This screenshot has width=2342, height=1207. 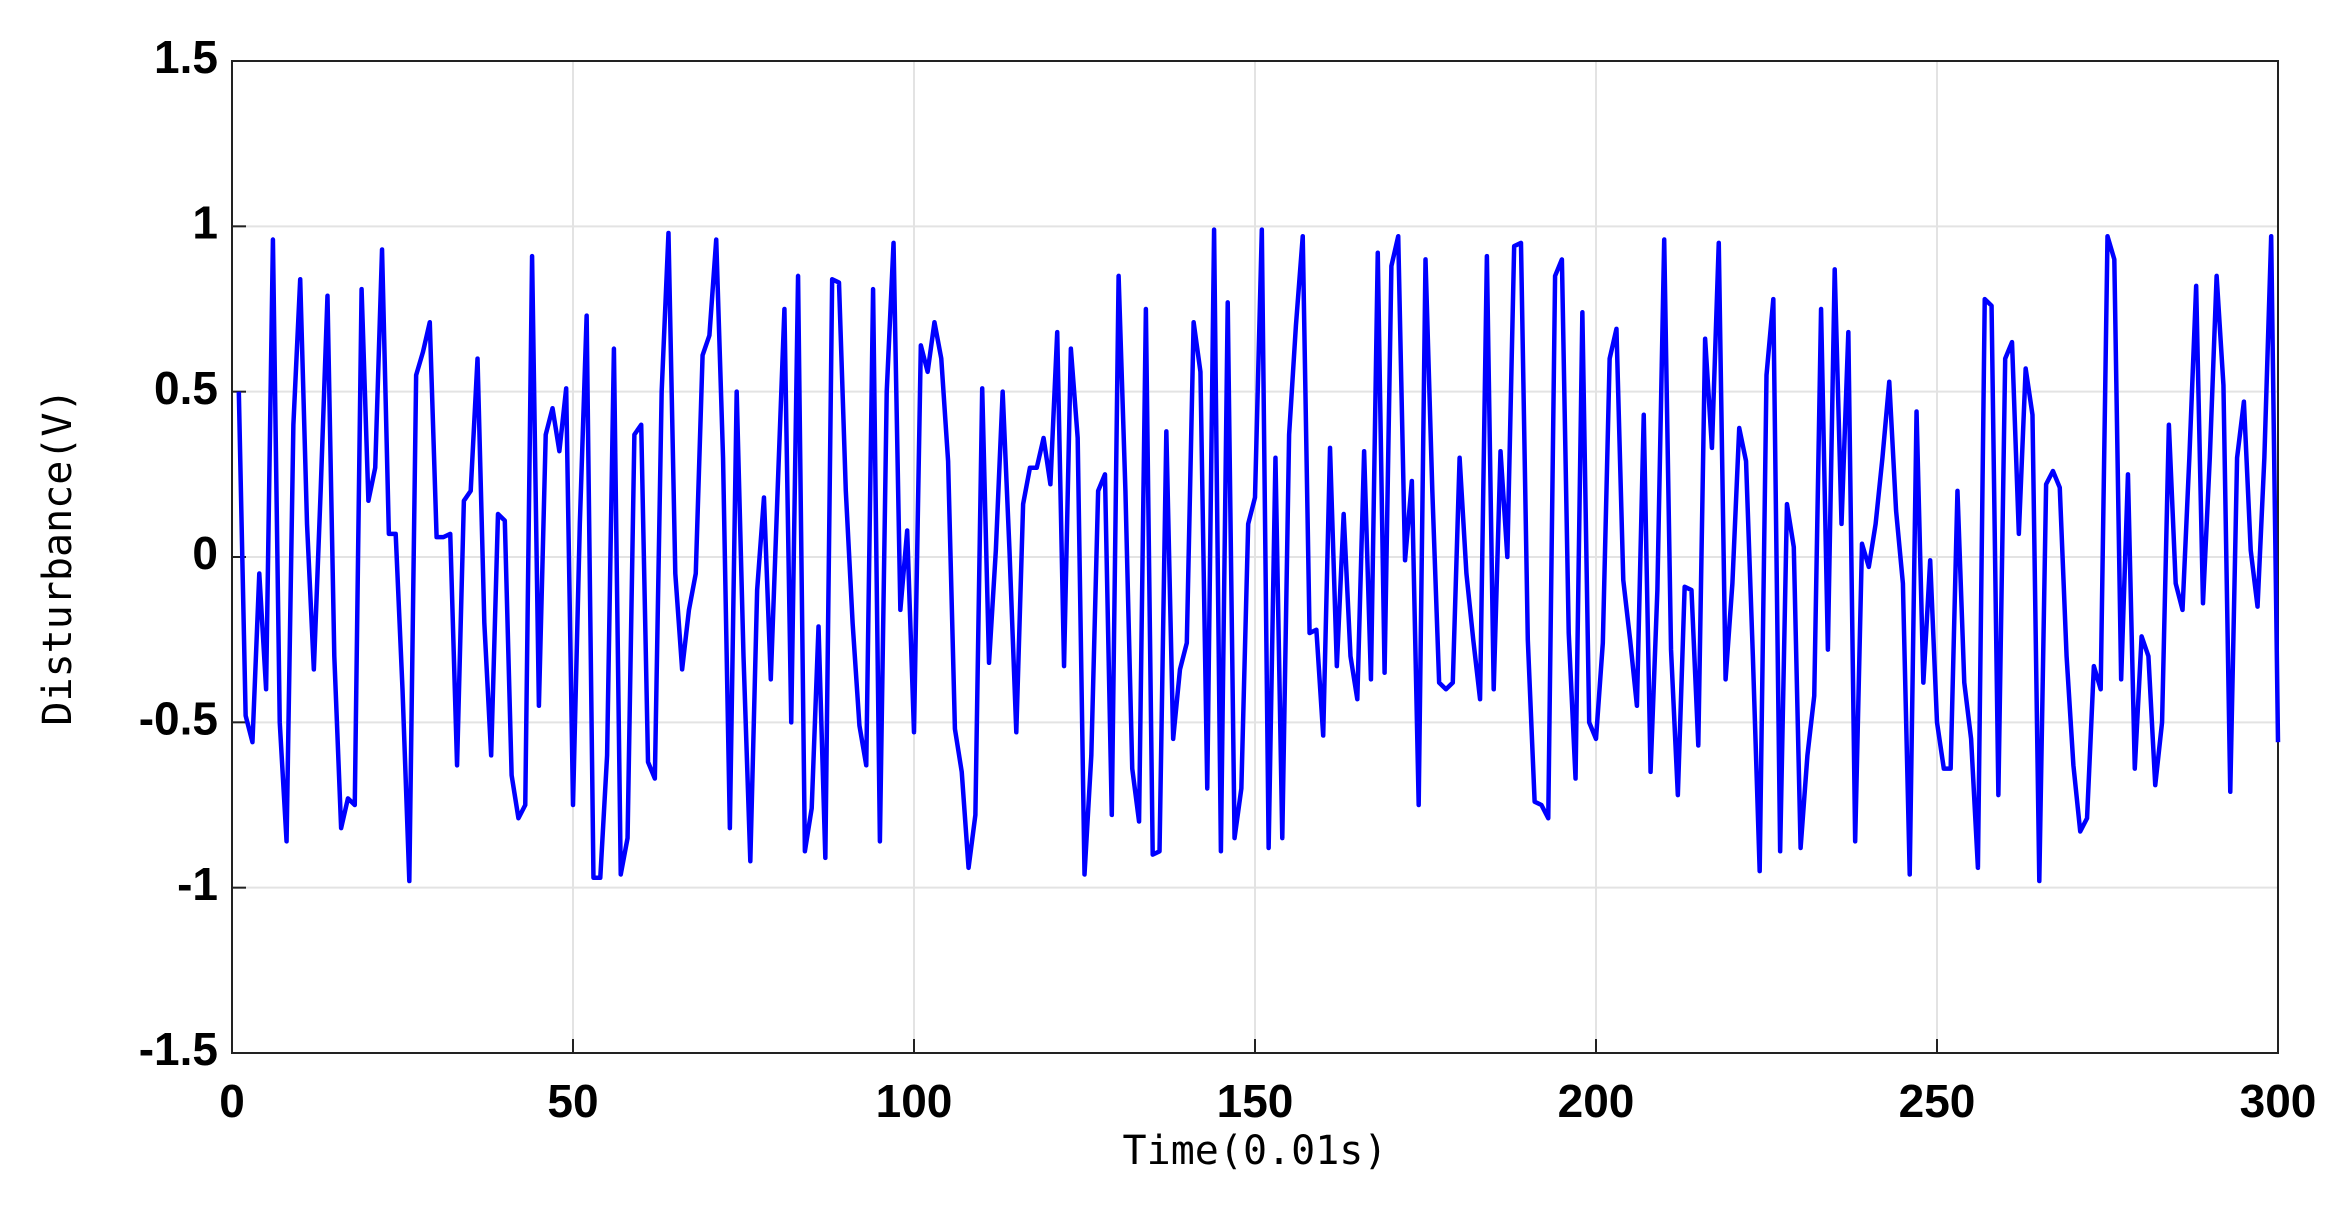 What do you see at coordinates (914, 1101) in the screenshot?
I see `x-tick-label: 100` at bounding box center [914, 1101].